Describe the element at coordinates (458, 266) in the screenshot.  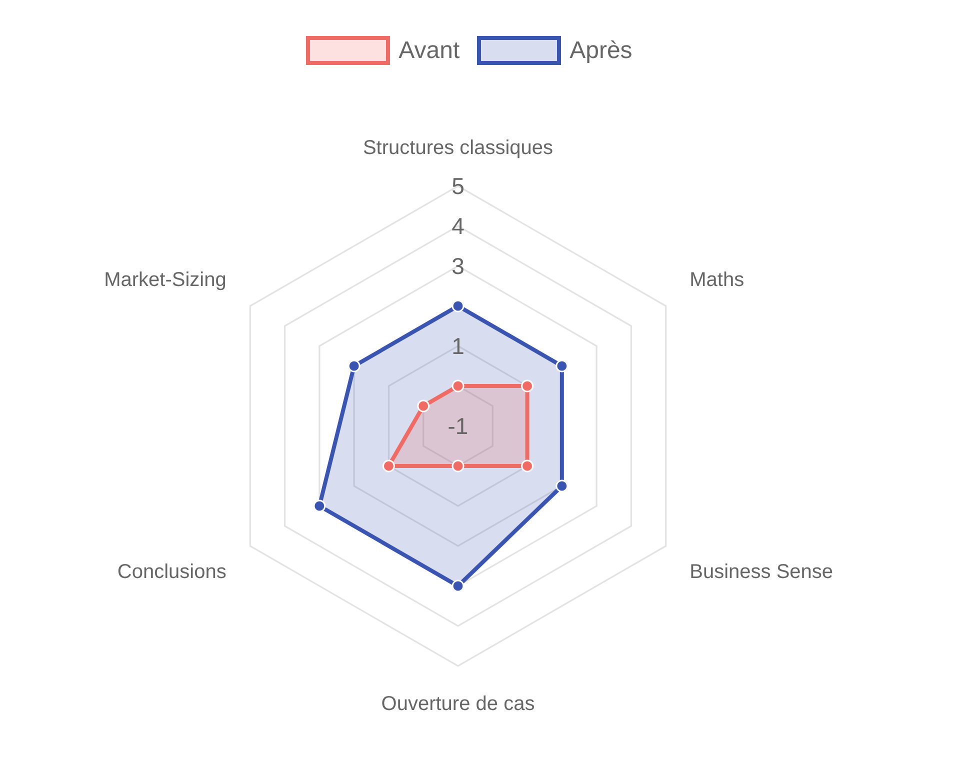
I see `y-tick-label: 3` at that location.